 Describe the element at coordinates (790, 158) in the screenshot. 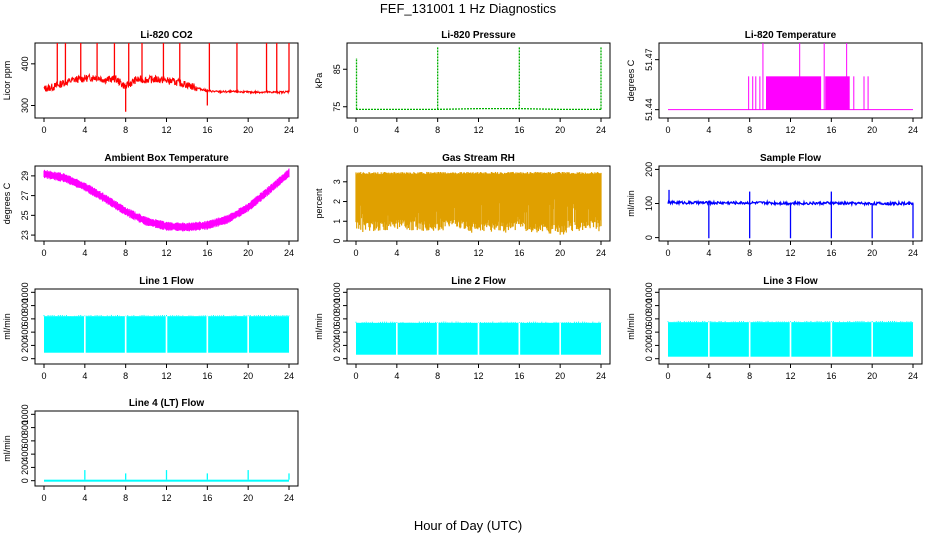

I see `chart-title: Sample Flow` at that location.